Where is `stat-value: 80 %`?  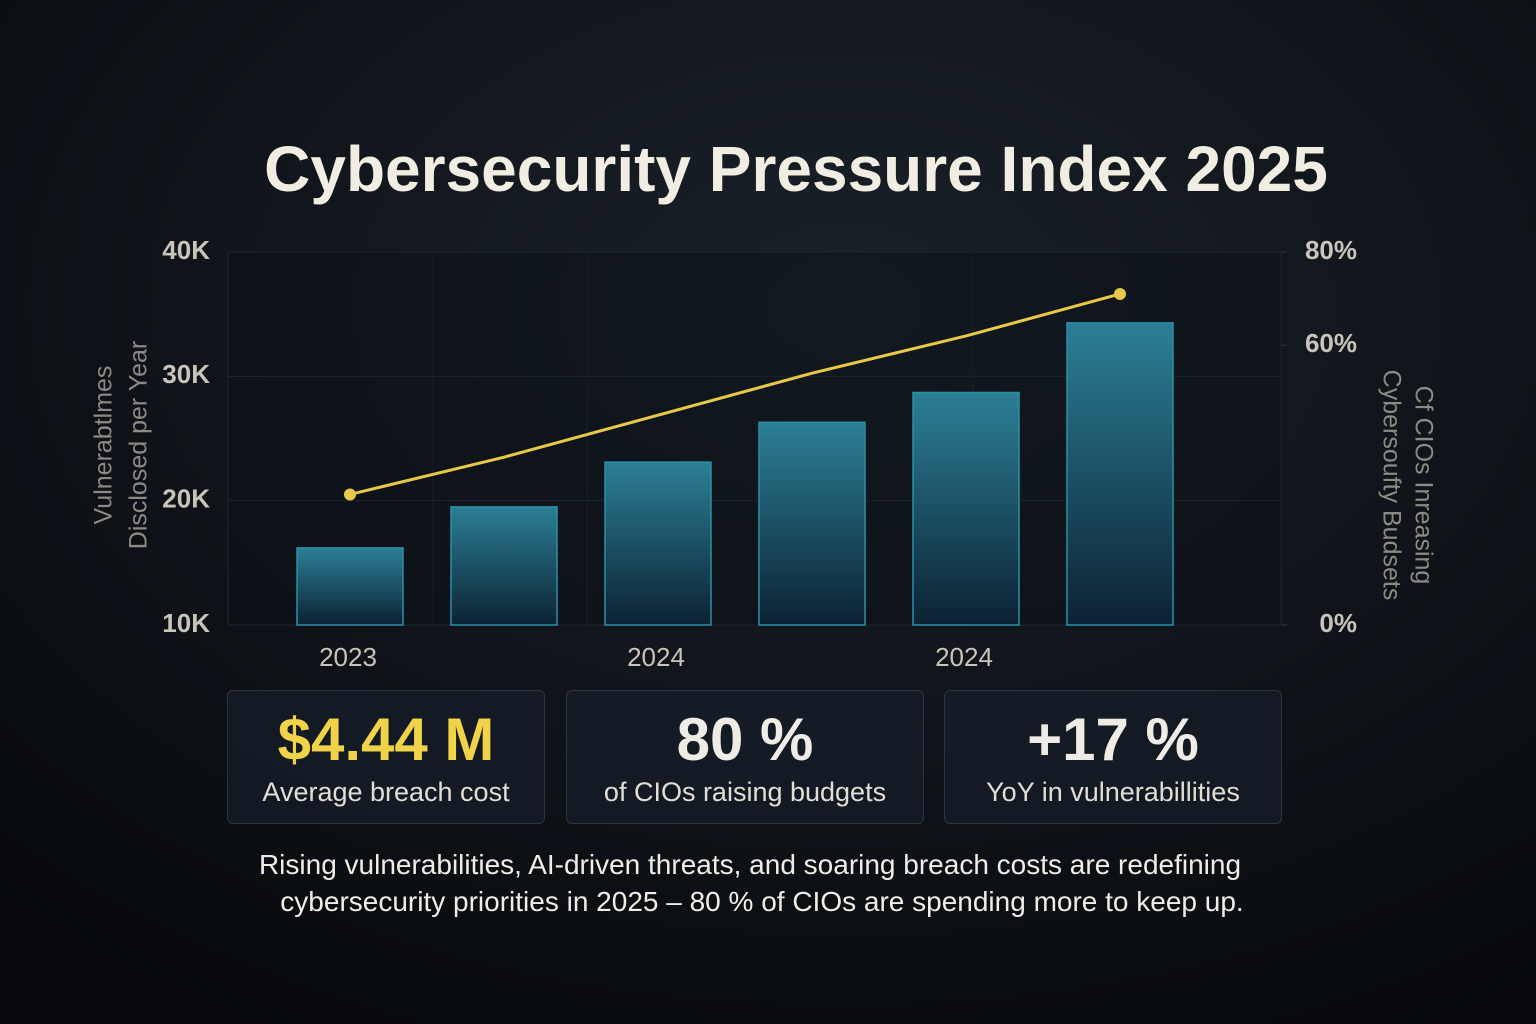
stat-value: 80 % is located at coordinates (745, 739).